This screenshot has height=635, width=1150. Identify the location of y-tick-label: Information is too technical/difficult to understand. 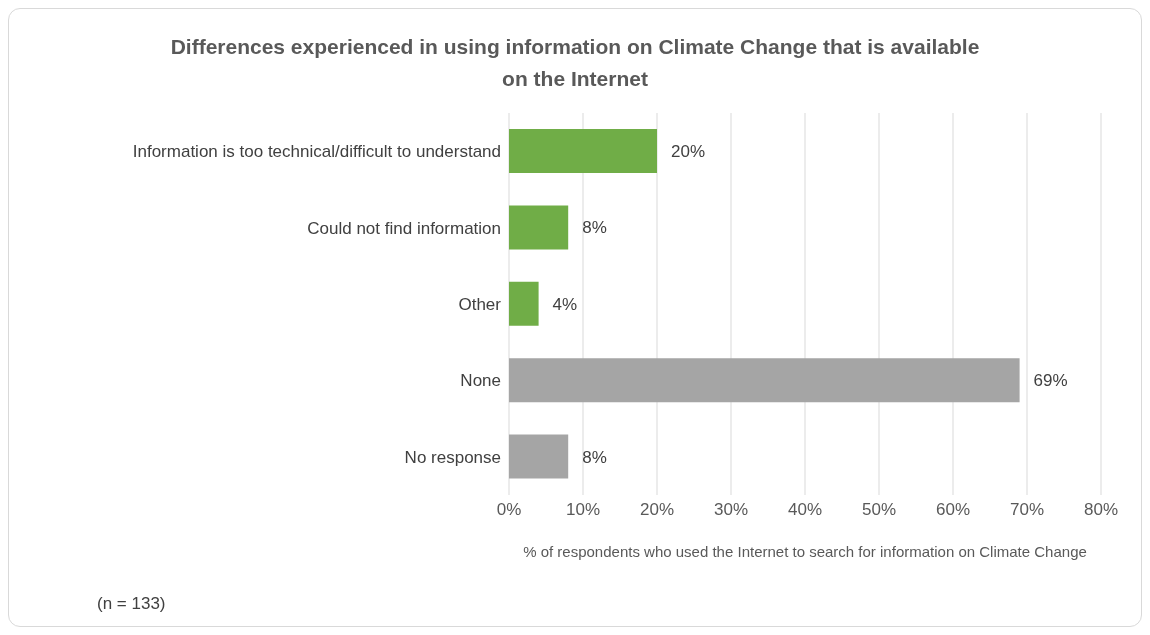
(316, 152).